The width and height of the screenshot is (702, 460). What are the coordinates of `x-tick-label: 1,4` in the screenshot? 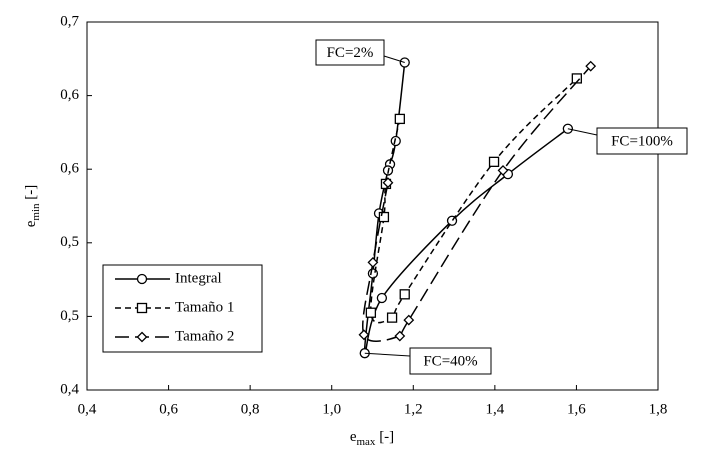 It's located at (494, 409).